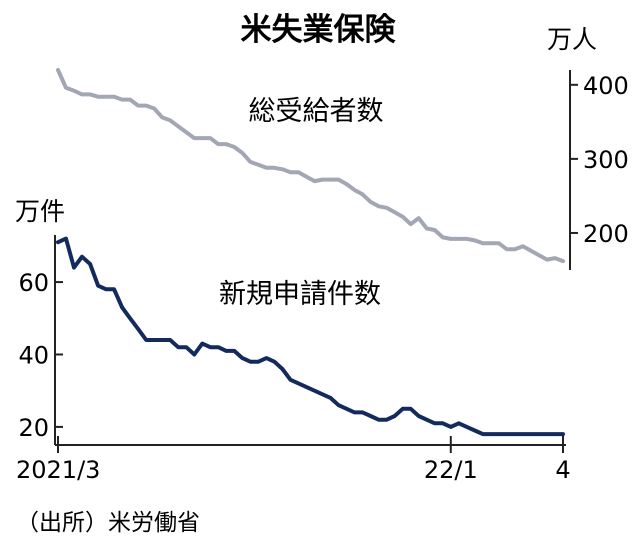 The height and width of the screenshot is (548, 638). I want to click on source-note: （出所）米労働省, so click(108, 523).